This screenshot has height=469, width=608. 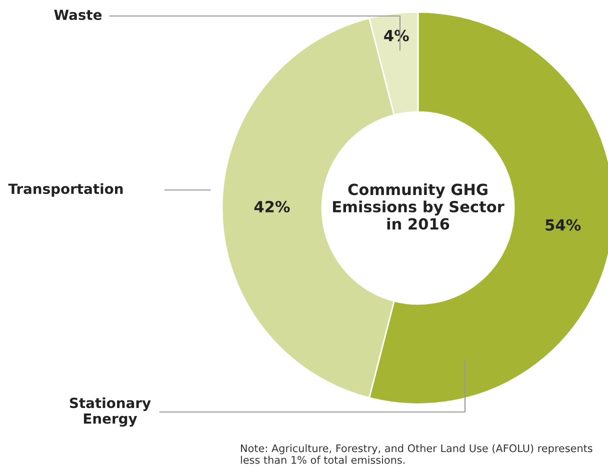 What do you see at coordinates (110, 412) in the screenshot?
I see `slice-label: Stationary Energy` at bounding box center [110, 412].